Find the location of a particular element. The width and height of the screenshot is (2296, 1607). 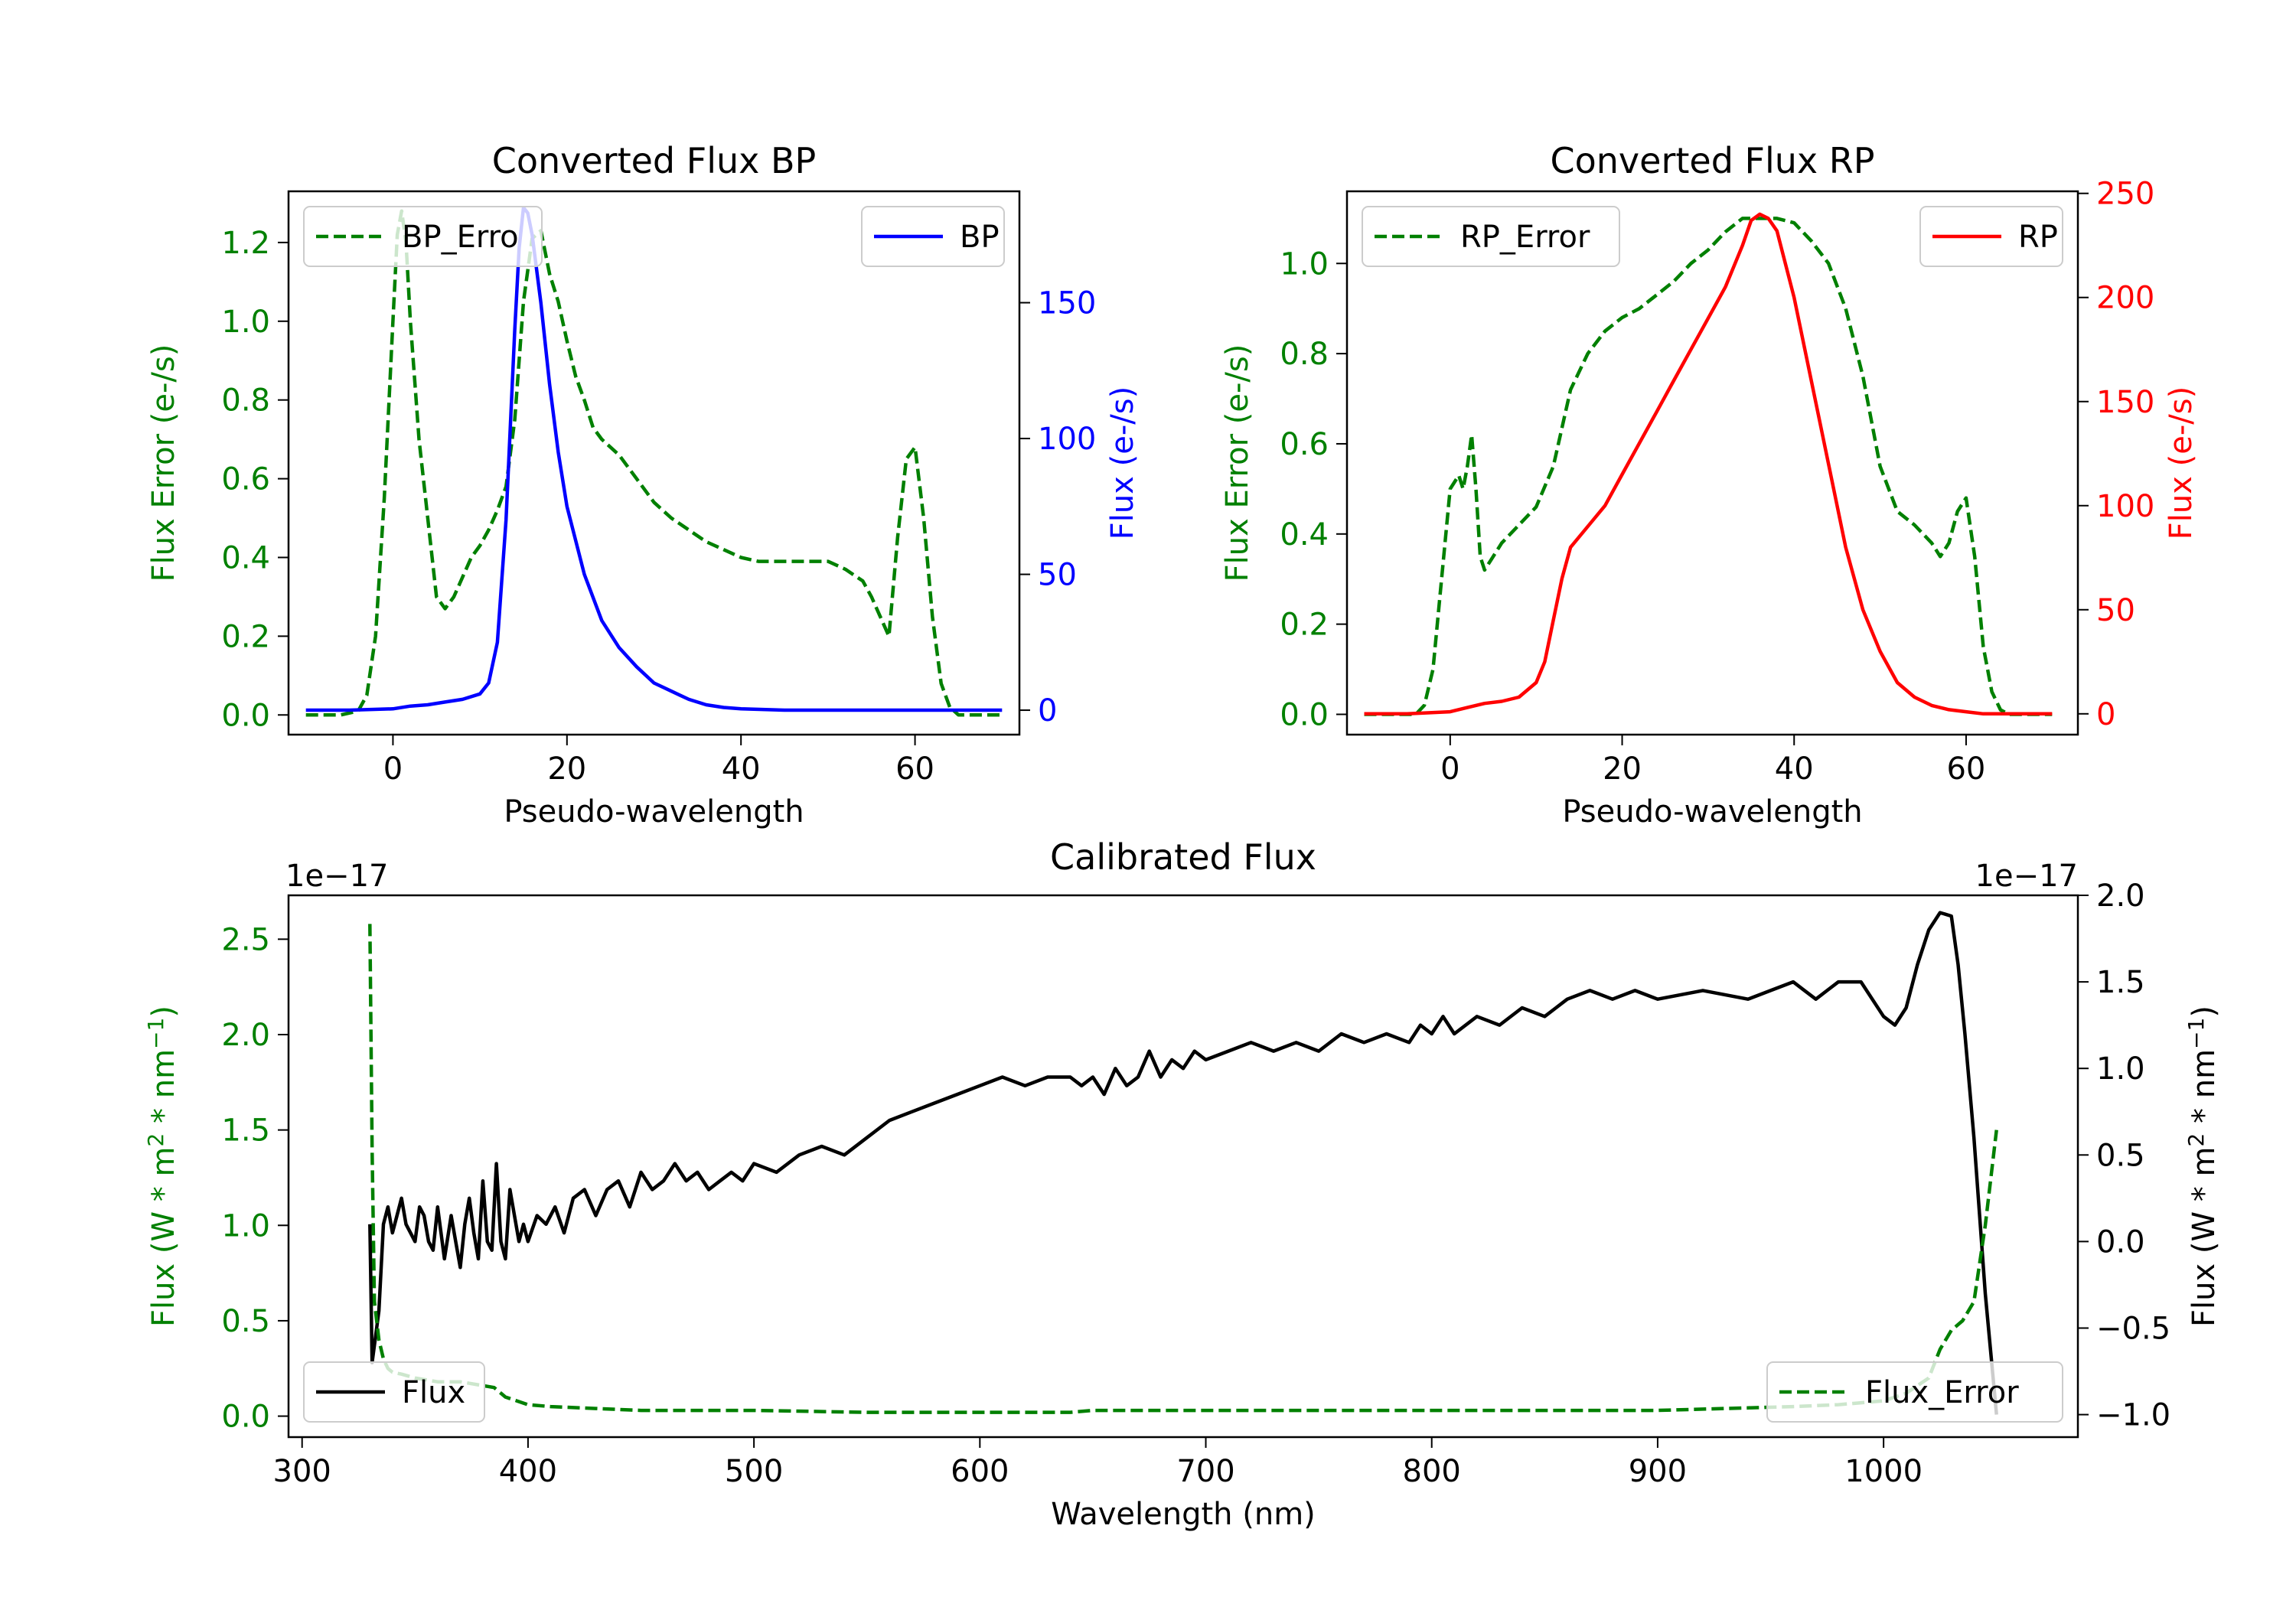

right-tick-label: 0.0 is located at coordinates (2120, 1242).